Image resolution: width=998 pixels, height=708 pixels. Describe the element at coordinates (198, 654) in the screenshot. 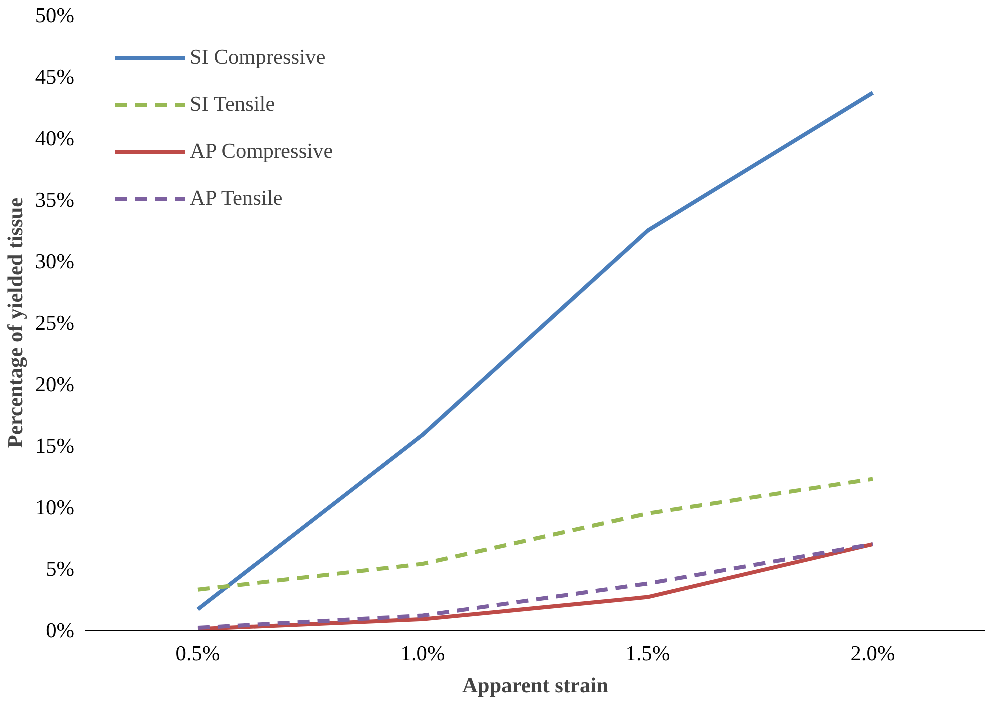

I see `x-tick-label: 0.5%` at that location.